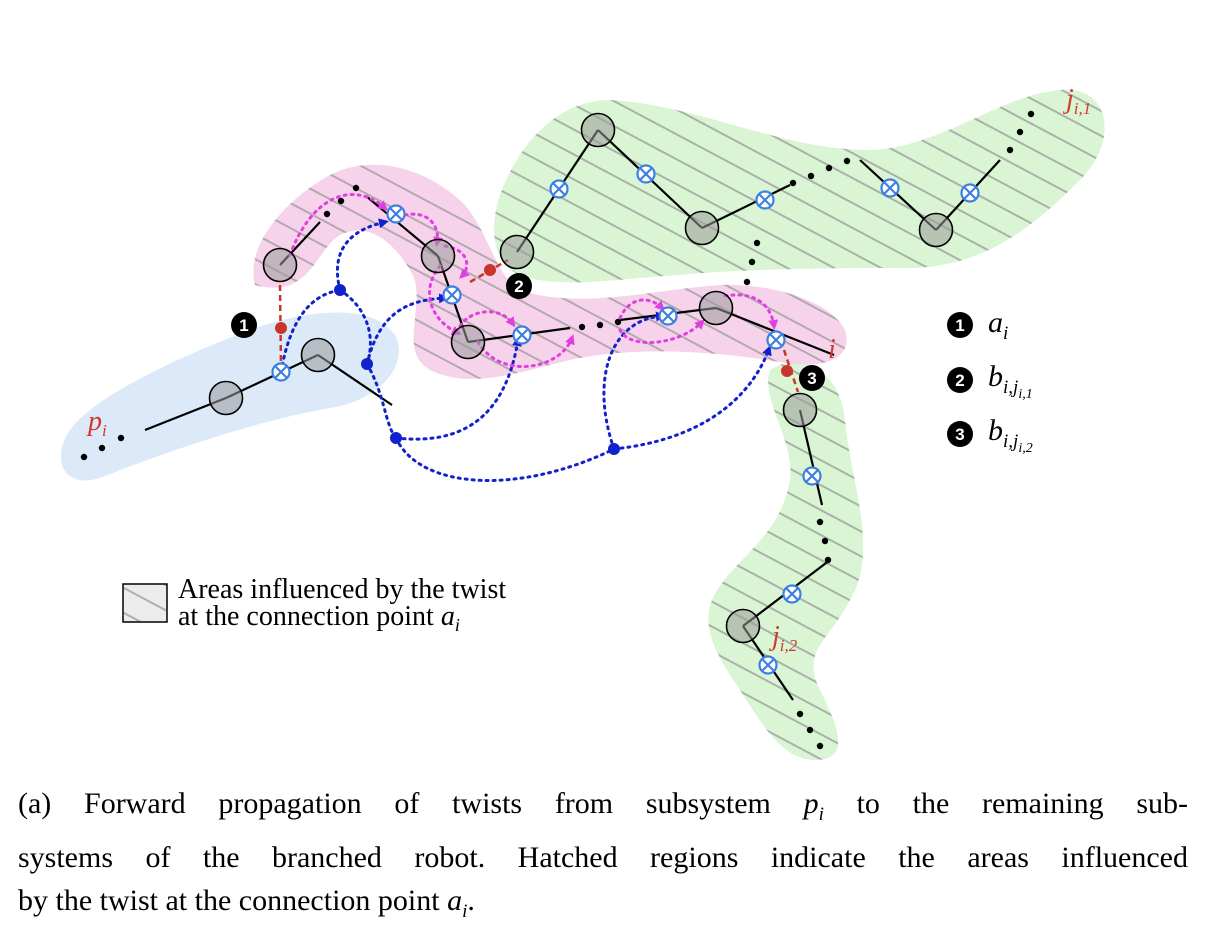 This screenshot has height=933, width=1230. I want to click on key-item-3: 3 bi,ji,2, so click(990, 435).